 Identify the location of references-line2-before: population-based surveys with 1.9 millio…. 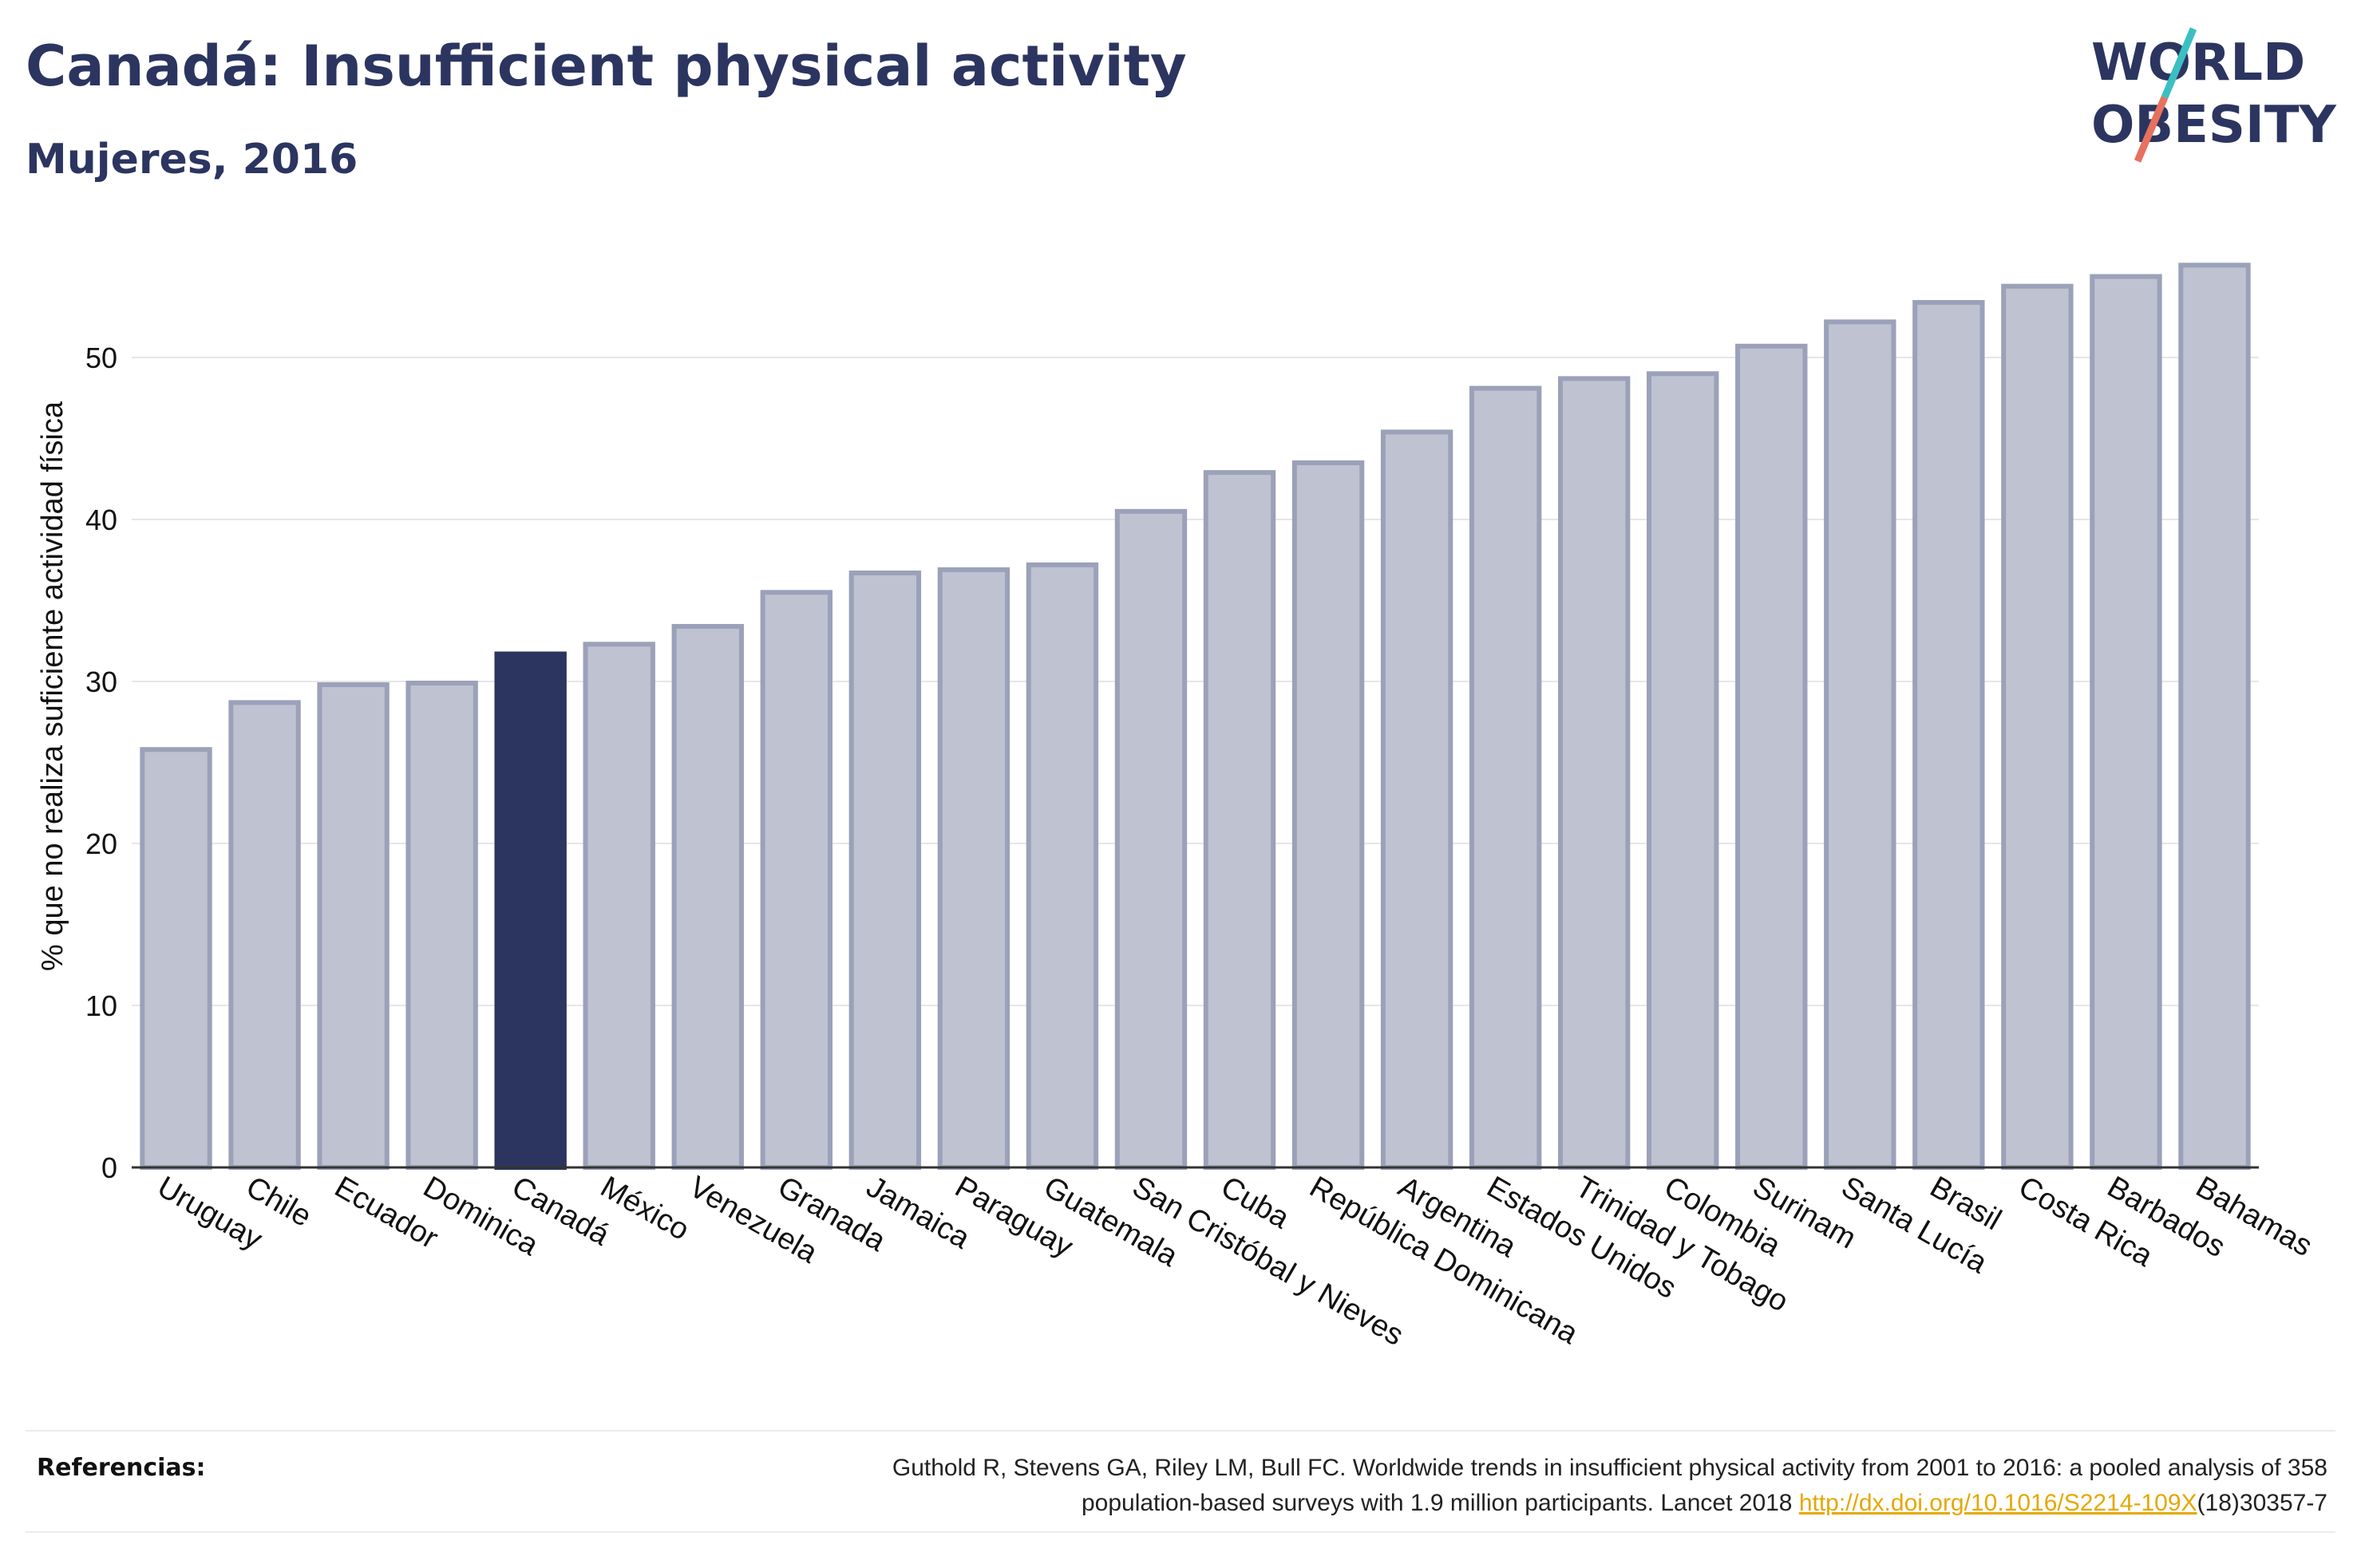
(1440, 1503).